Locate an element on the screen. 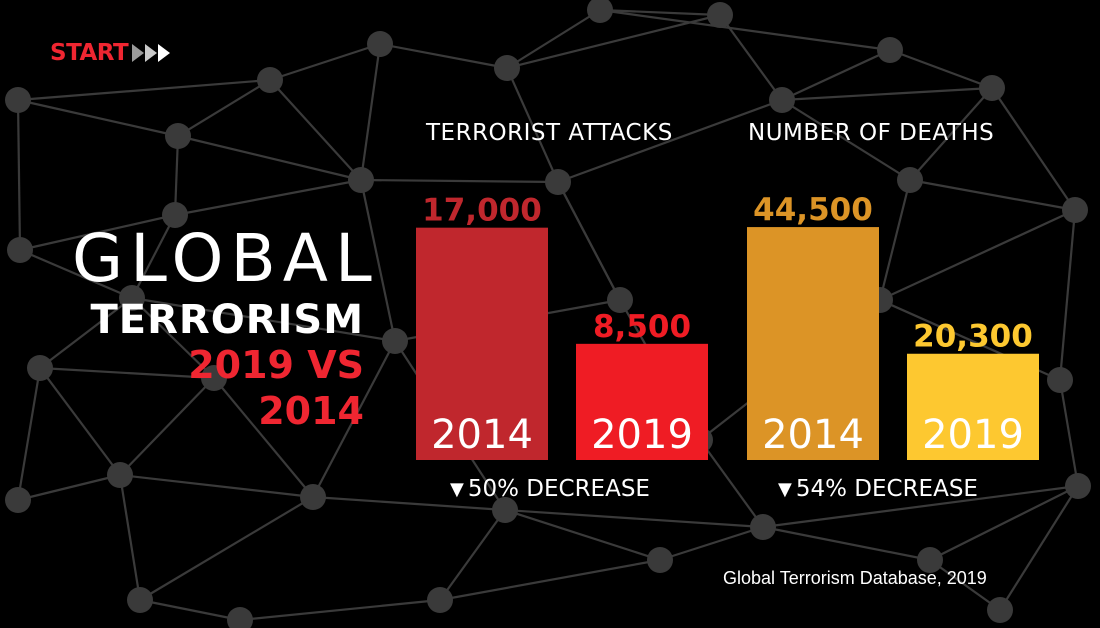  attacks-category-label-2019: 2019 is located at coordinates (642, 435).